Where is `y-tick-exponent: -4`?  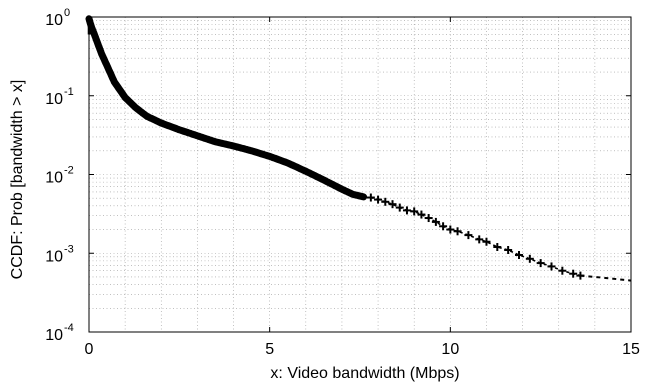
y-tick-exponent: -4 is located at coordinates (69, 328).